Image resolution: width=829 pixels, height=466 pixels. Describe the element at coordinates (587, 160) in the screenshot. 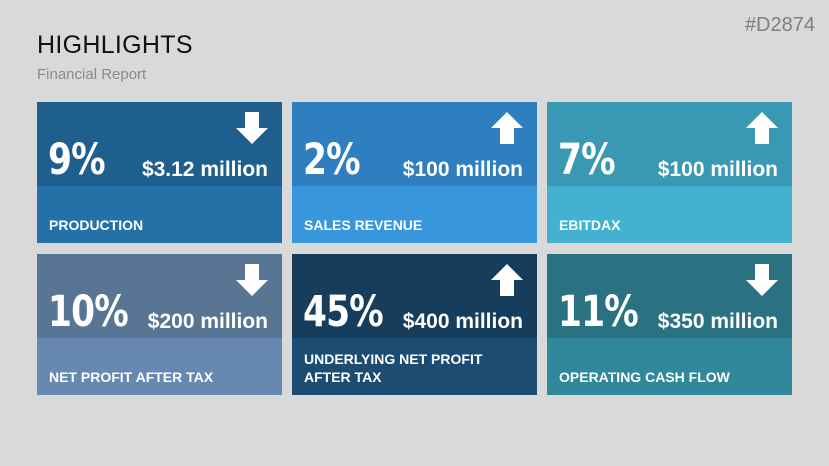

I see `tile-percent: 7%` at that location.